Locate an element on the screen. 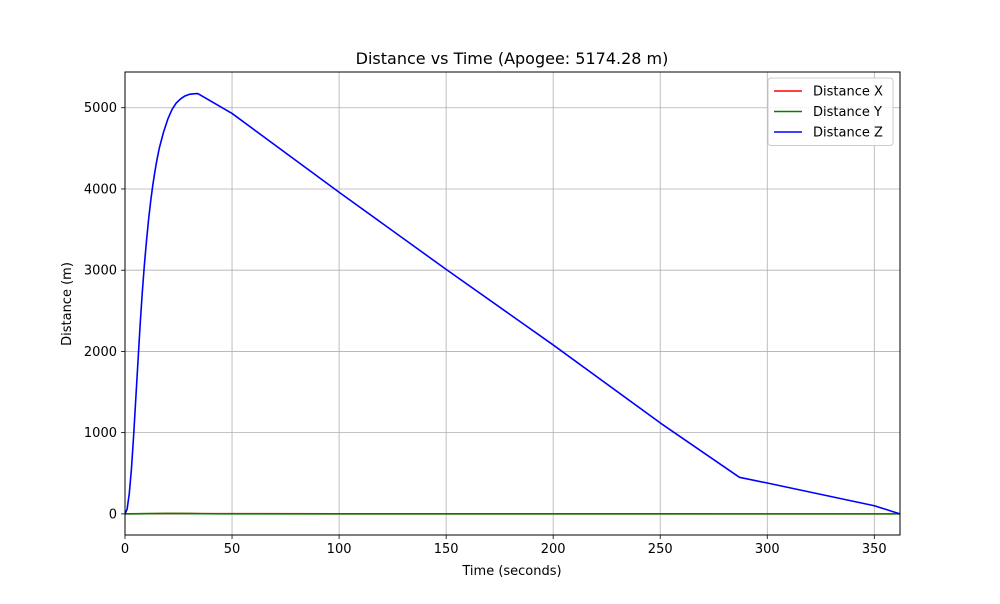  legend-label-distance-x: Distance X is located at coordinates (848, 92).